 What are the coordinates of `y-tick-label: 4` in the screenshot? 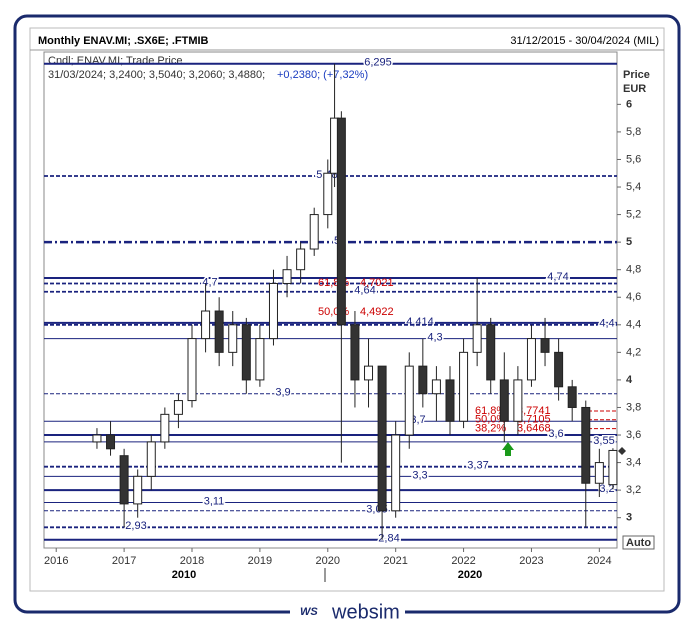 It's located at (629, 380).